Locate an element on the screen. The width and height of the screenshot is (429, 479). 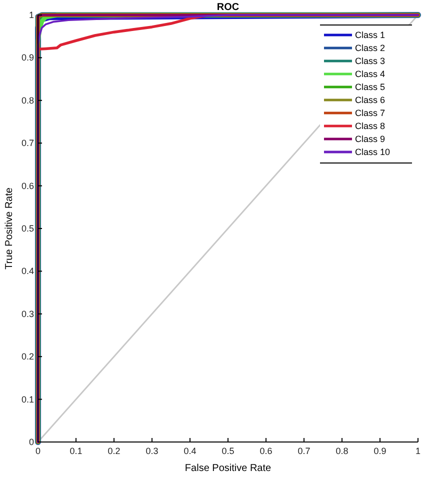
legend-label: Class 7 is located at coordinates (370, 113).